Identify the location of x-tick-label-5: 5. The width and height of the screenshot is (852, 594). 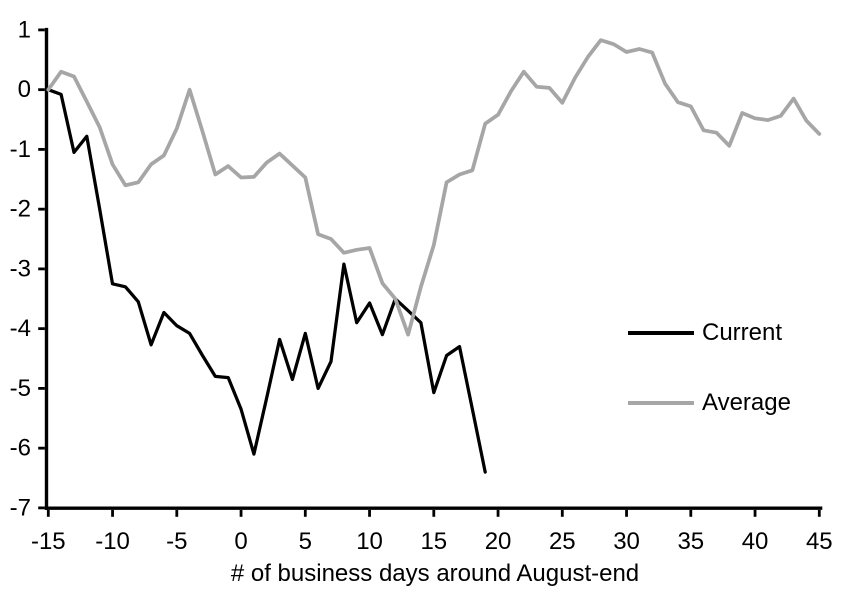
(305, 541).